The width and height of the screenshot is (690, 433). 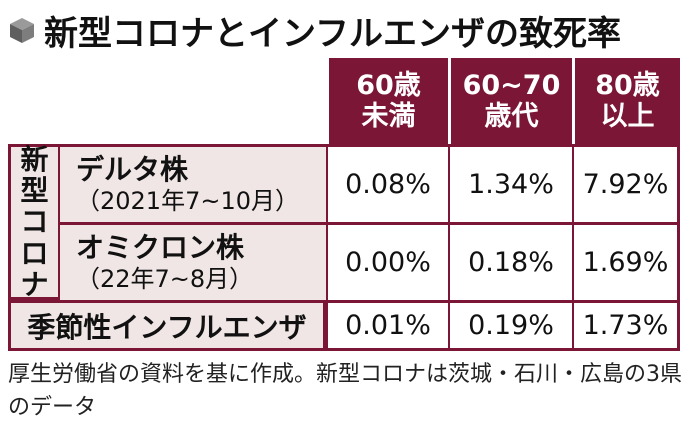 I want to click on table-cell: 7.92%, so click(x=626, y=183).